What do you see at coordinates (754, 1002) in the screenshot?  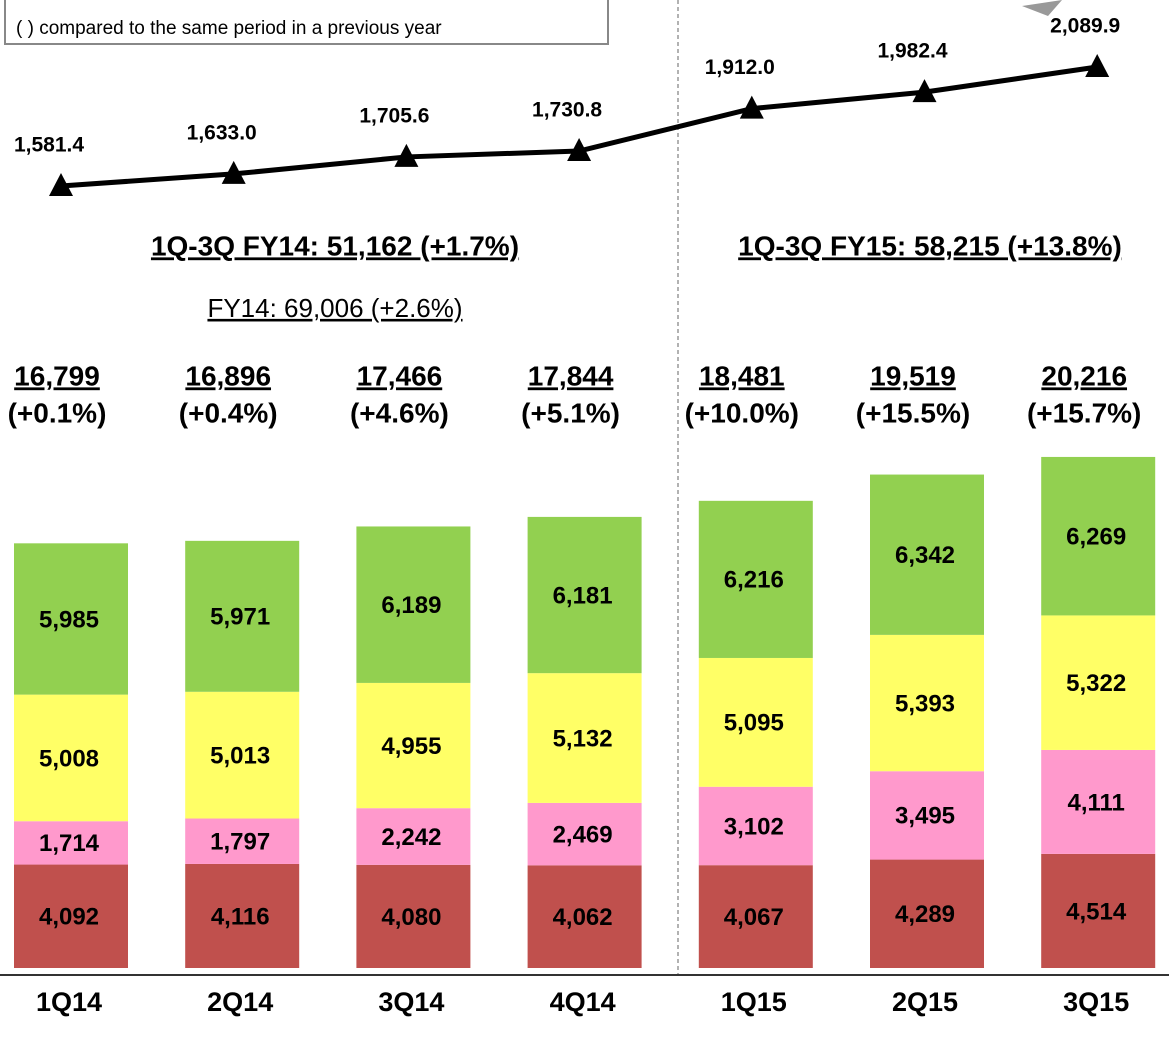 I see `x-tick-label: 1Q15` at bounding box center [754, 1002].